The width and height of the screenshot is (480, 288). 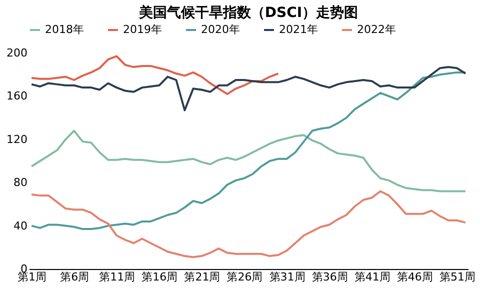 What do you see at coordinates (372, 277) in the screenshot?
I see `x-tick-label: 第41周` at bounding box center [372, 277].